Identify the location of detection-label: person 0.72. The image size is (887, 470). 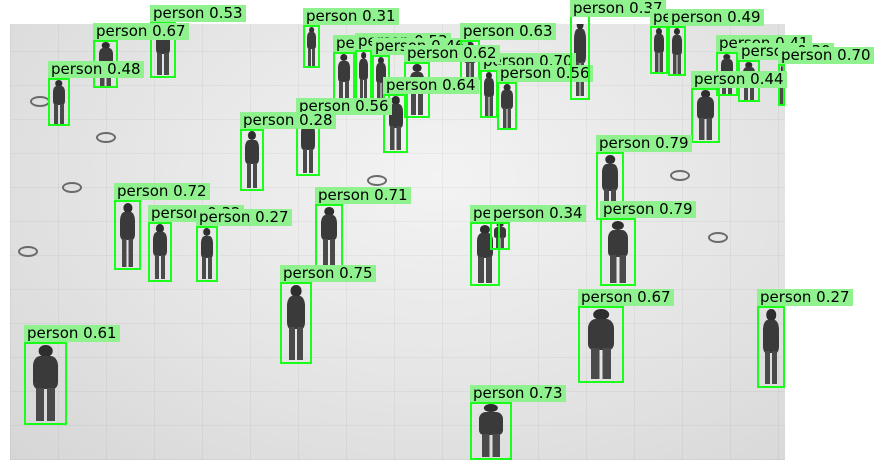
(162, 191).